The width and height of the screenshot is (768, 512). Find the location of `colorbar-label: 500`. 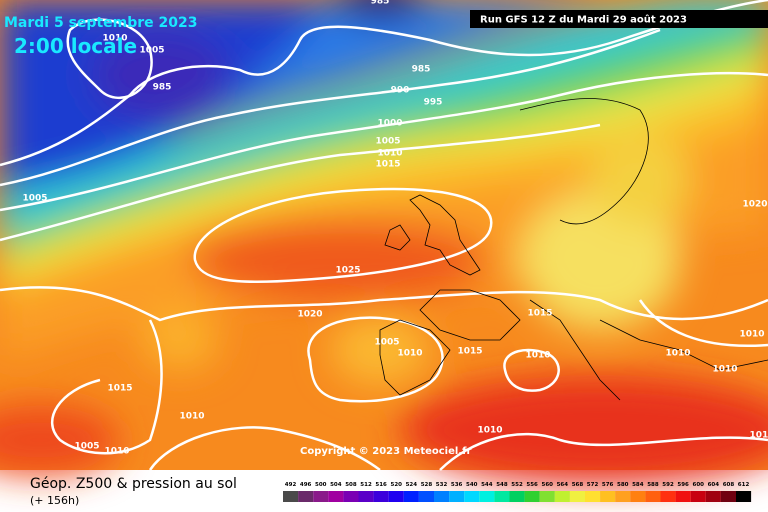

colorbar-label: 500 is located at coordinates (321, 485).